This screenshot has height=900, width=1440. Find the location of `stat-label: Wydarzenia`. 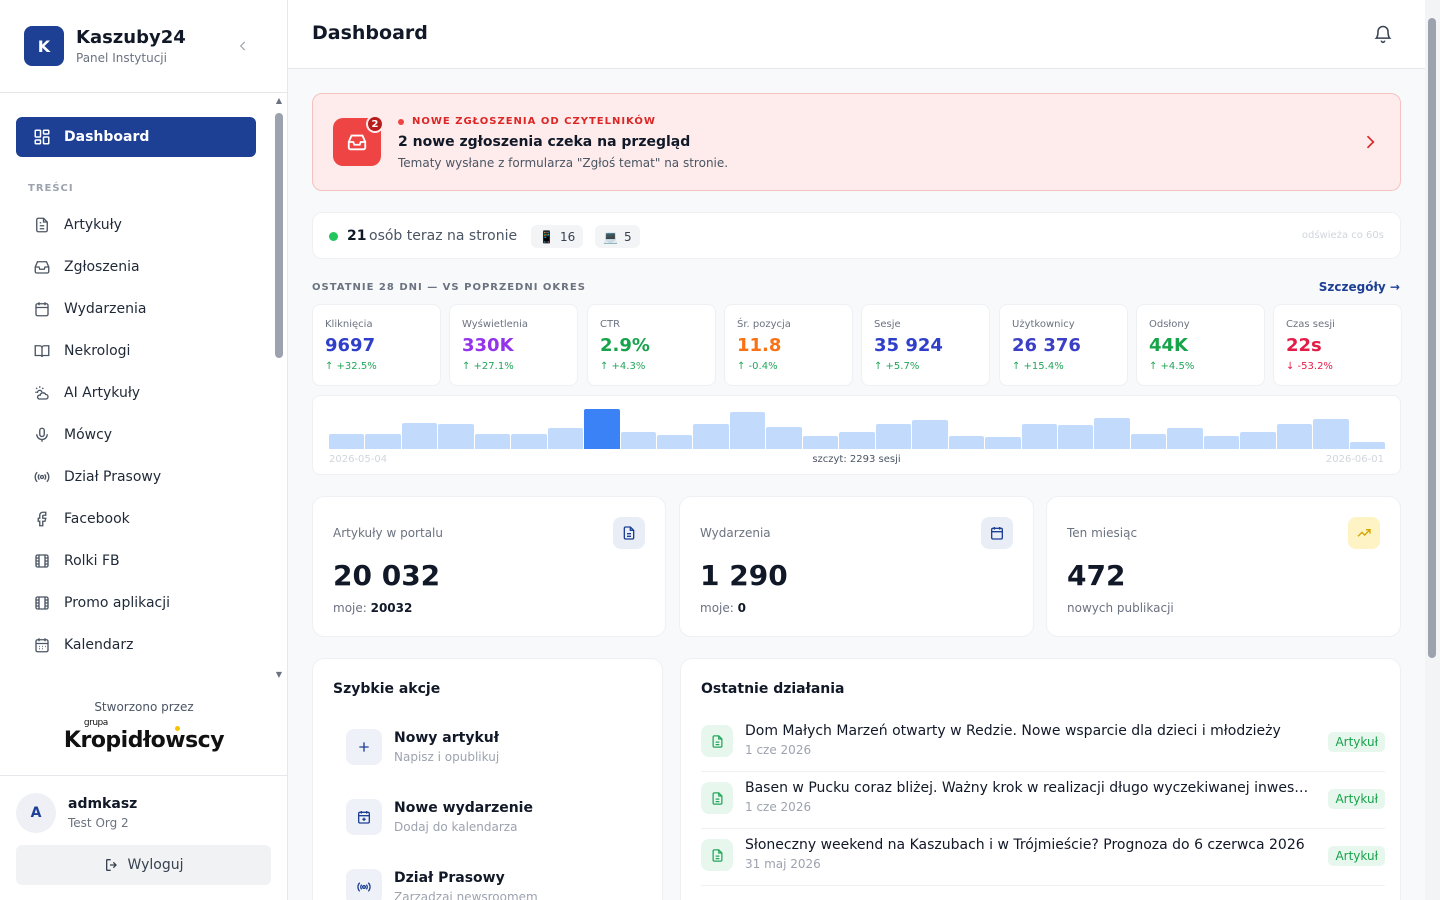

stat-label: Wydarzenia is located at coordinates (735, 533).